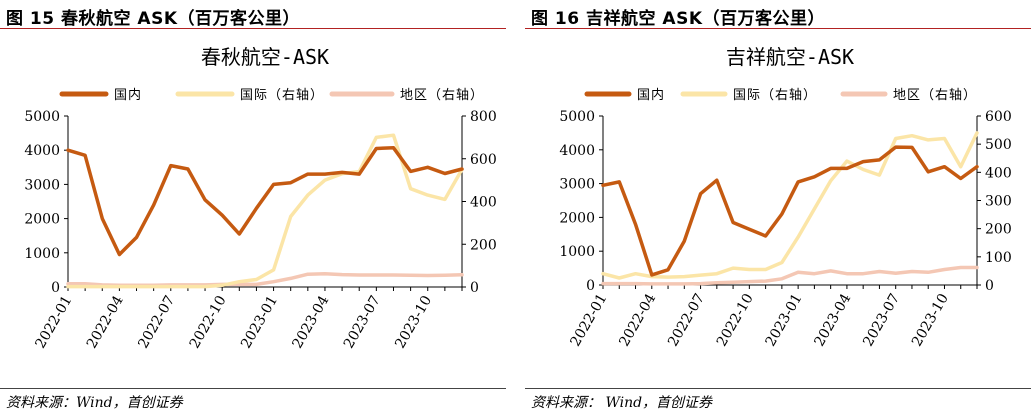  What do you see at coordinates (265, 57) in the screenshot?
I see `chart-title: 春秋航空-ASK` at bounding box center [265, 57].